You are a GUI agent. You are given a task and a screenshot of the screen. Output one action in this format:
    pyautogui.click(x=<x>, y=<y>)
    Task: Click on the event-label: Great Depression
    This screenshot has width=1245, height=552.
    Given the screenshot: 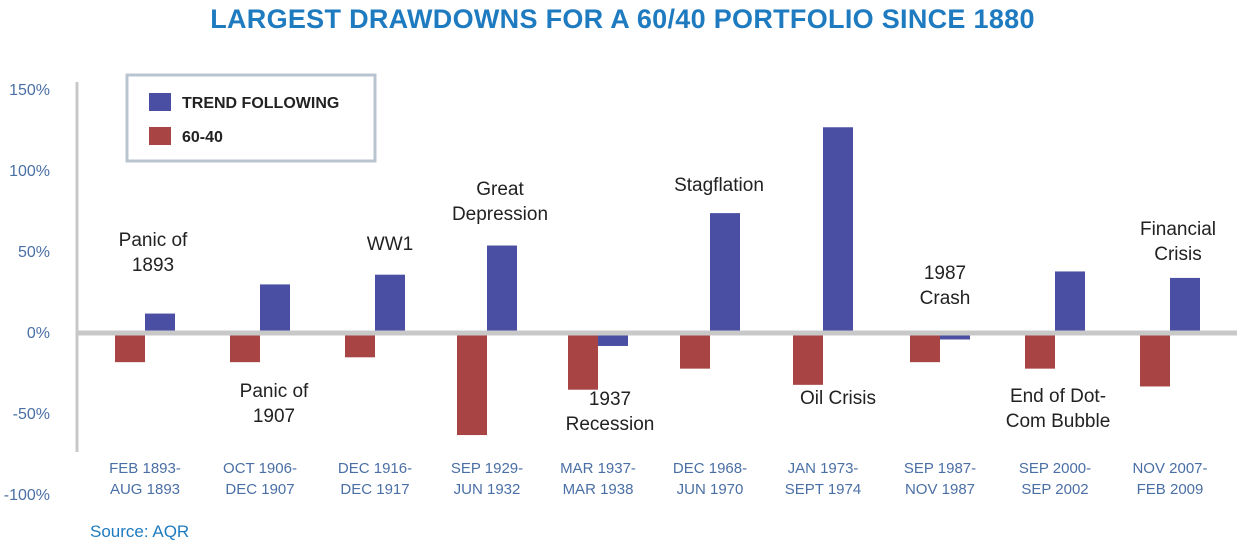 What is the action you would take?
    pyautogui.click(x=500, y=202)
    